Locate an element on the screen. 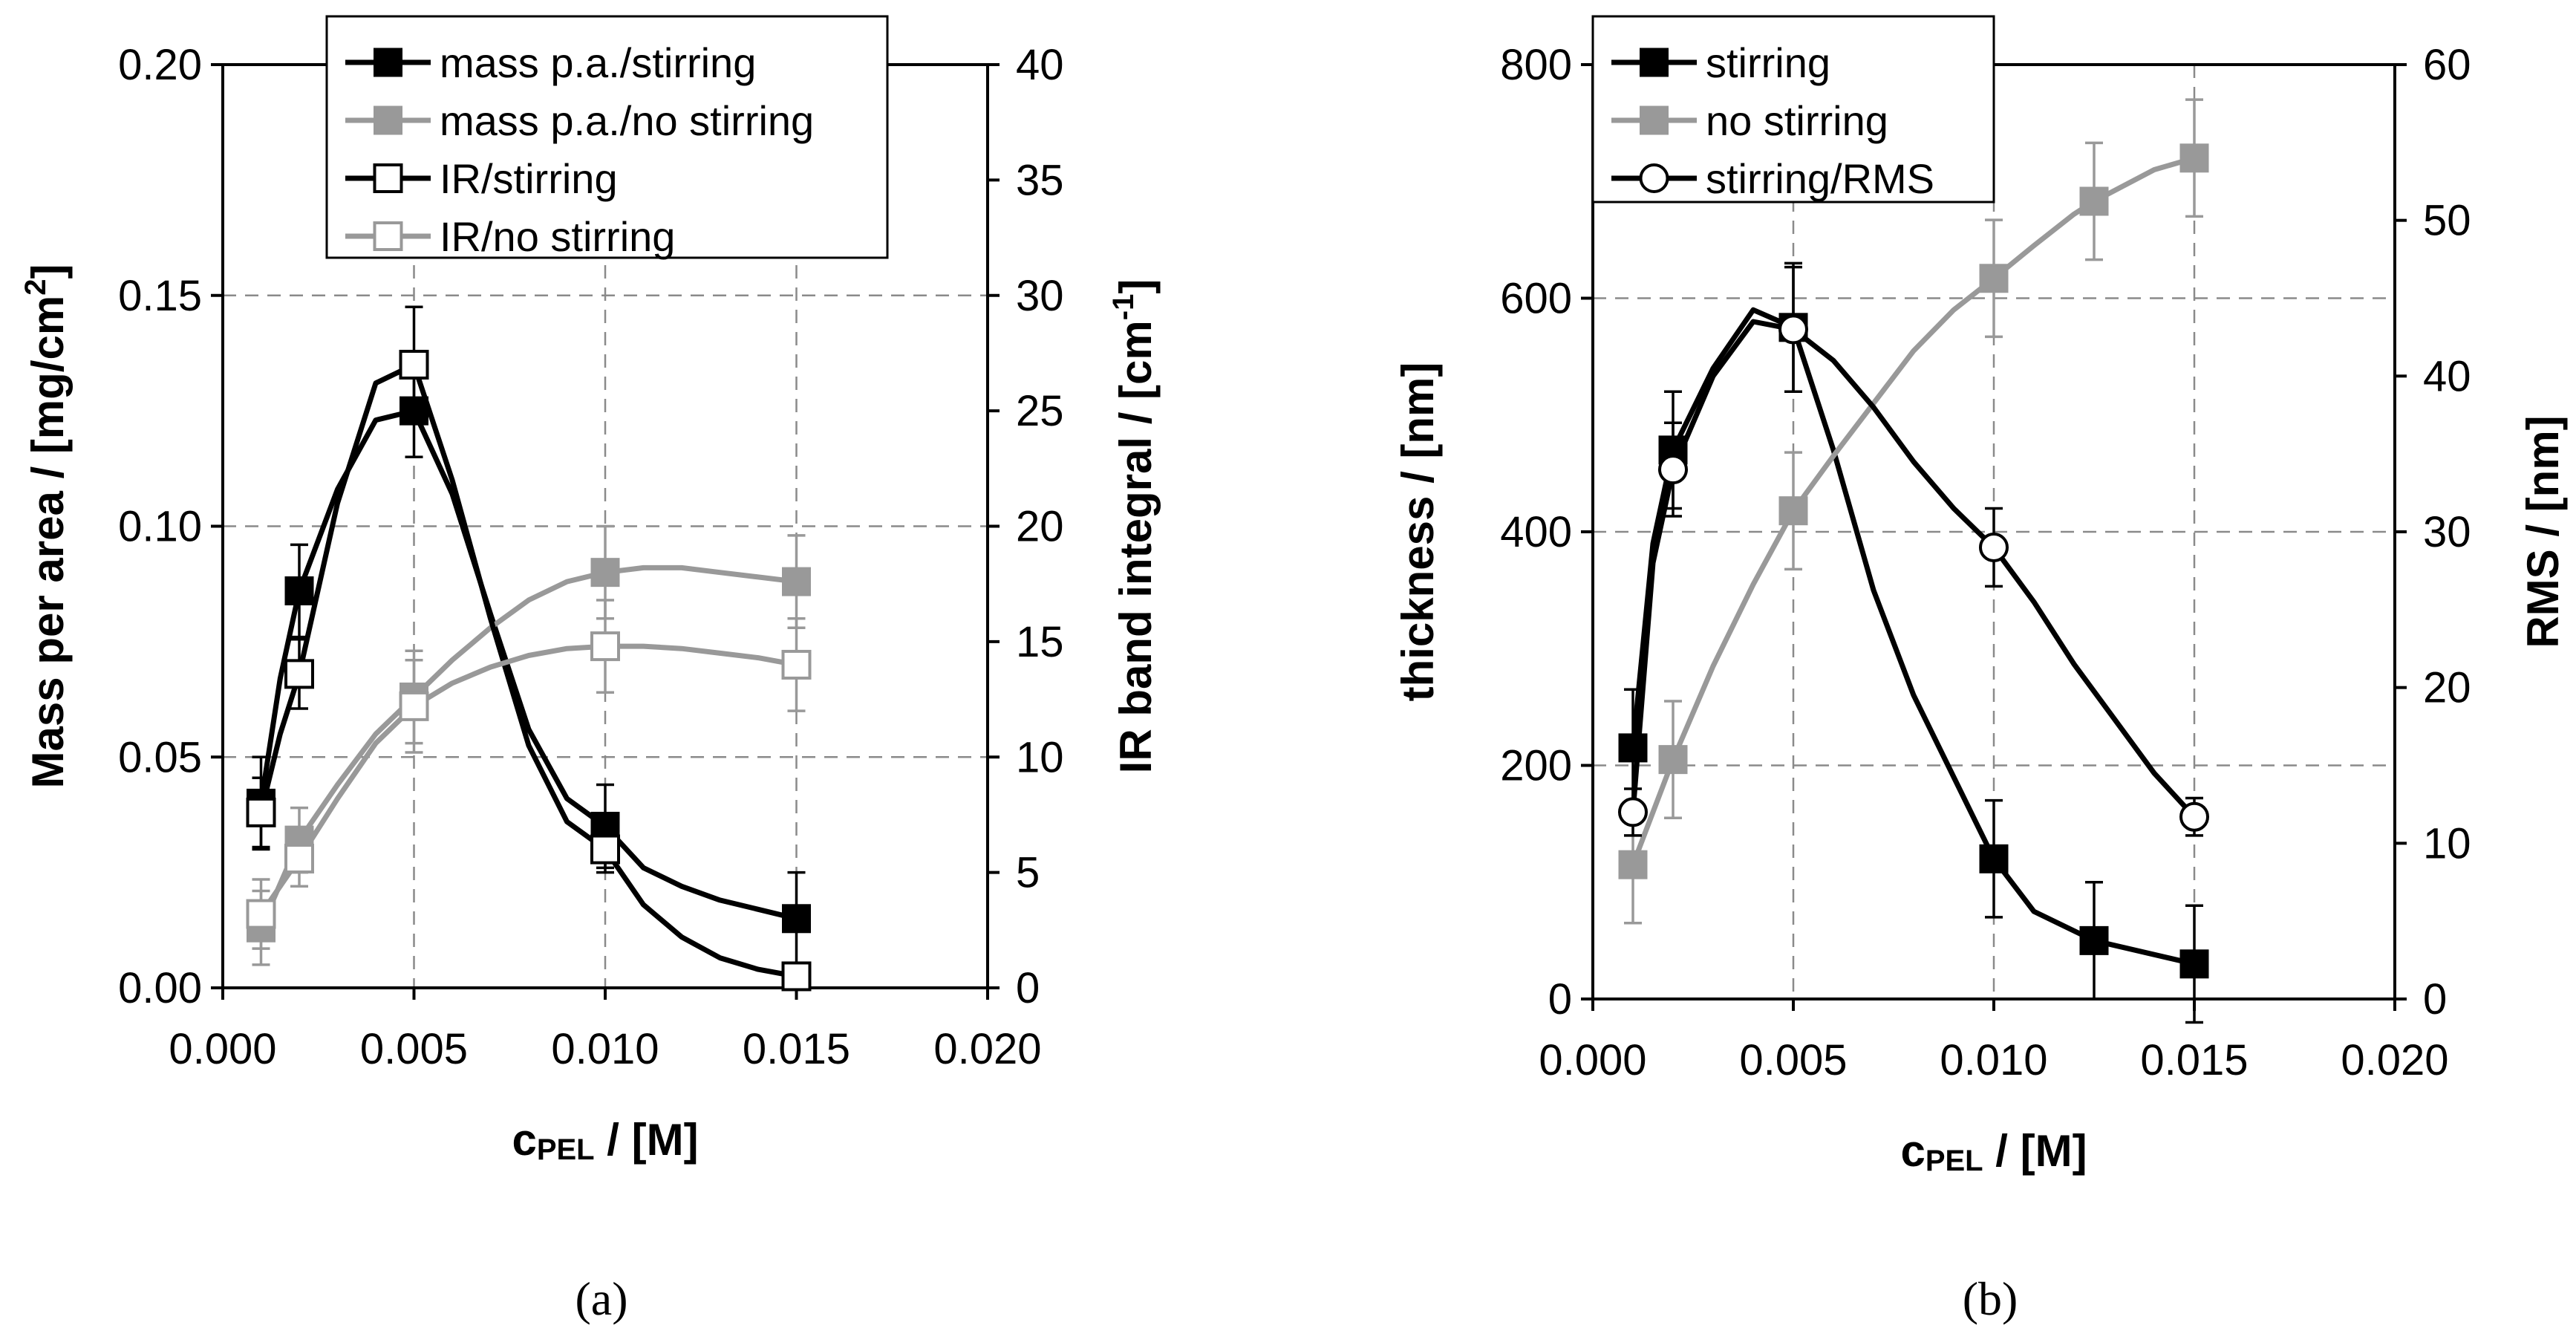  y-left-label-text: thickness / [nm] is located at coordinates (1418, 532).